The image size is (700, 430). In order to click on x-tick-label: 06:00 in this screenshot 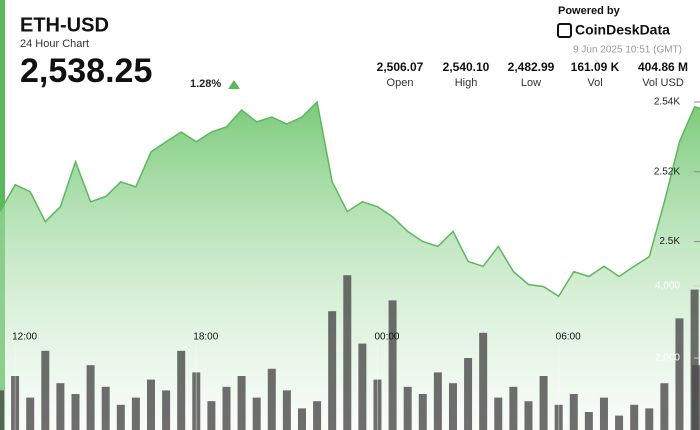, I will do `click(568, 337)`.